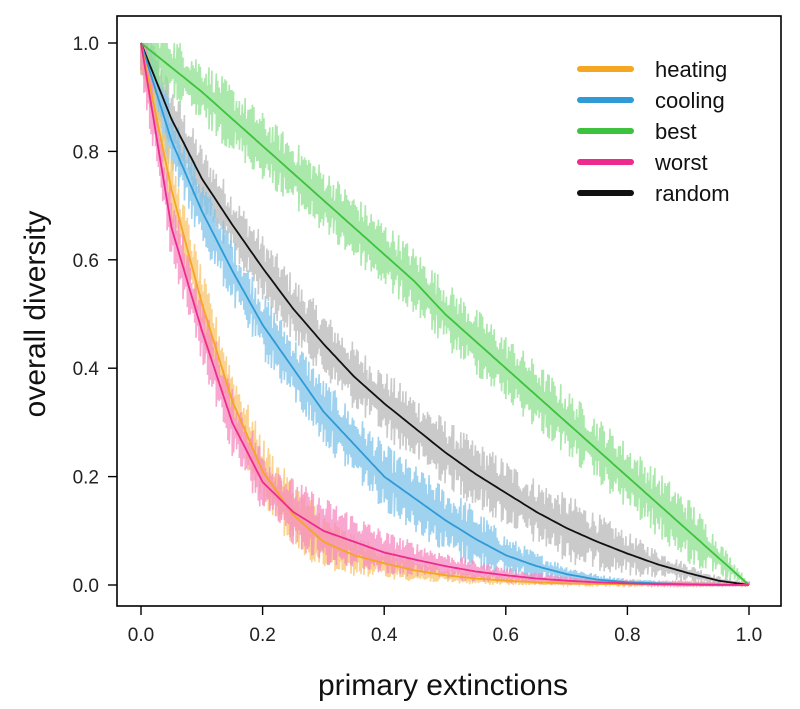 The height and width of the screenshot is (709, 800). What do you see at coordinates (445, 626) in the screenshot?
I see `x-axis: 0.0 0.2 0.4 0.6 0.8 1.0` at bounding box center [445, 626].